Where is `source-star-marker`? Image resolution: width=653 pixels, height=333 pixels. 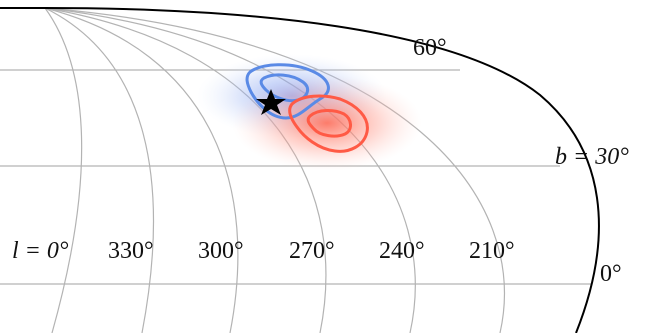 source-star-marker is located at coordinates (271, 102).